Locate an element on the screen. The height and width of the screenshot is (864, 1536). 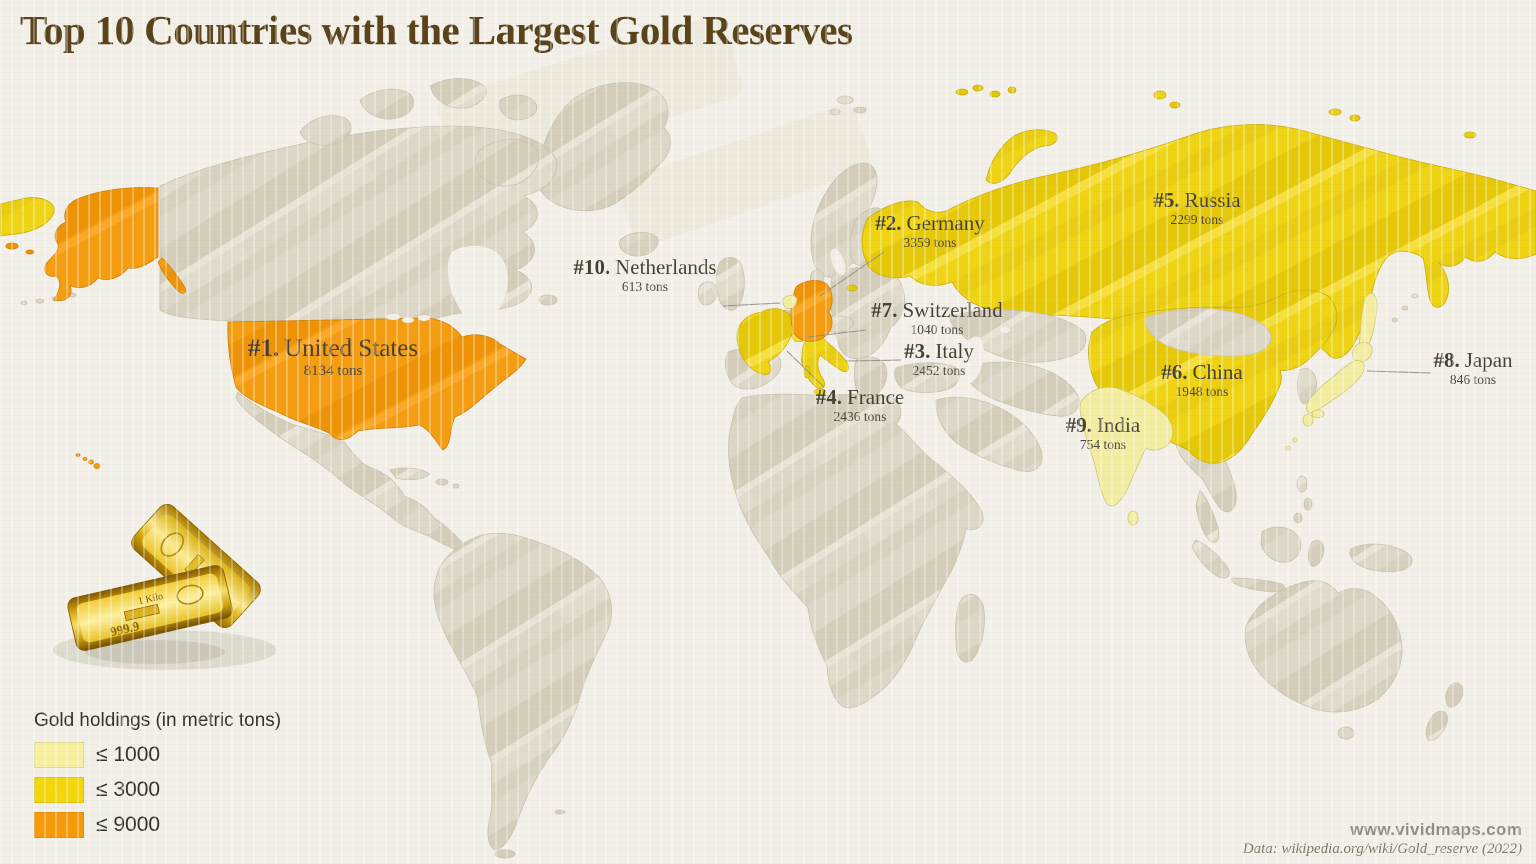
country-tons: 1040 tons is located at coordinates (937, 330).